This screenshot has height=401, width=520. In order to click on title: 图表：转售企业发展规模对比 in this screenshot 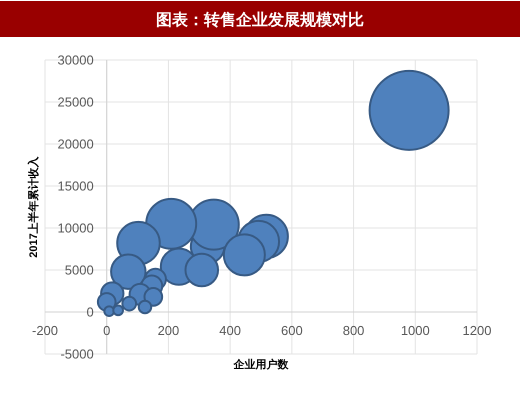, I will do `click(260, 19)`.